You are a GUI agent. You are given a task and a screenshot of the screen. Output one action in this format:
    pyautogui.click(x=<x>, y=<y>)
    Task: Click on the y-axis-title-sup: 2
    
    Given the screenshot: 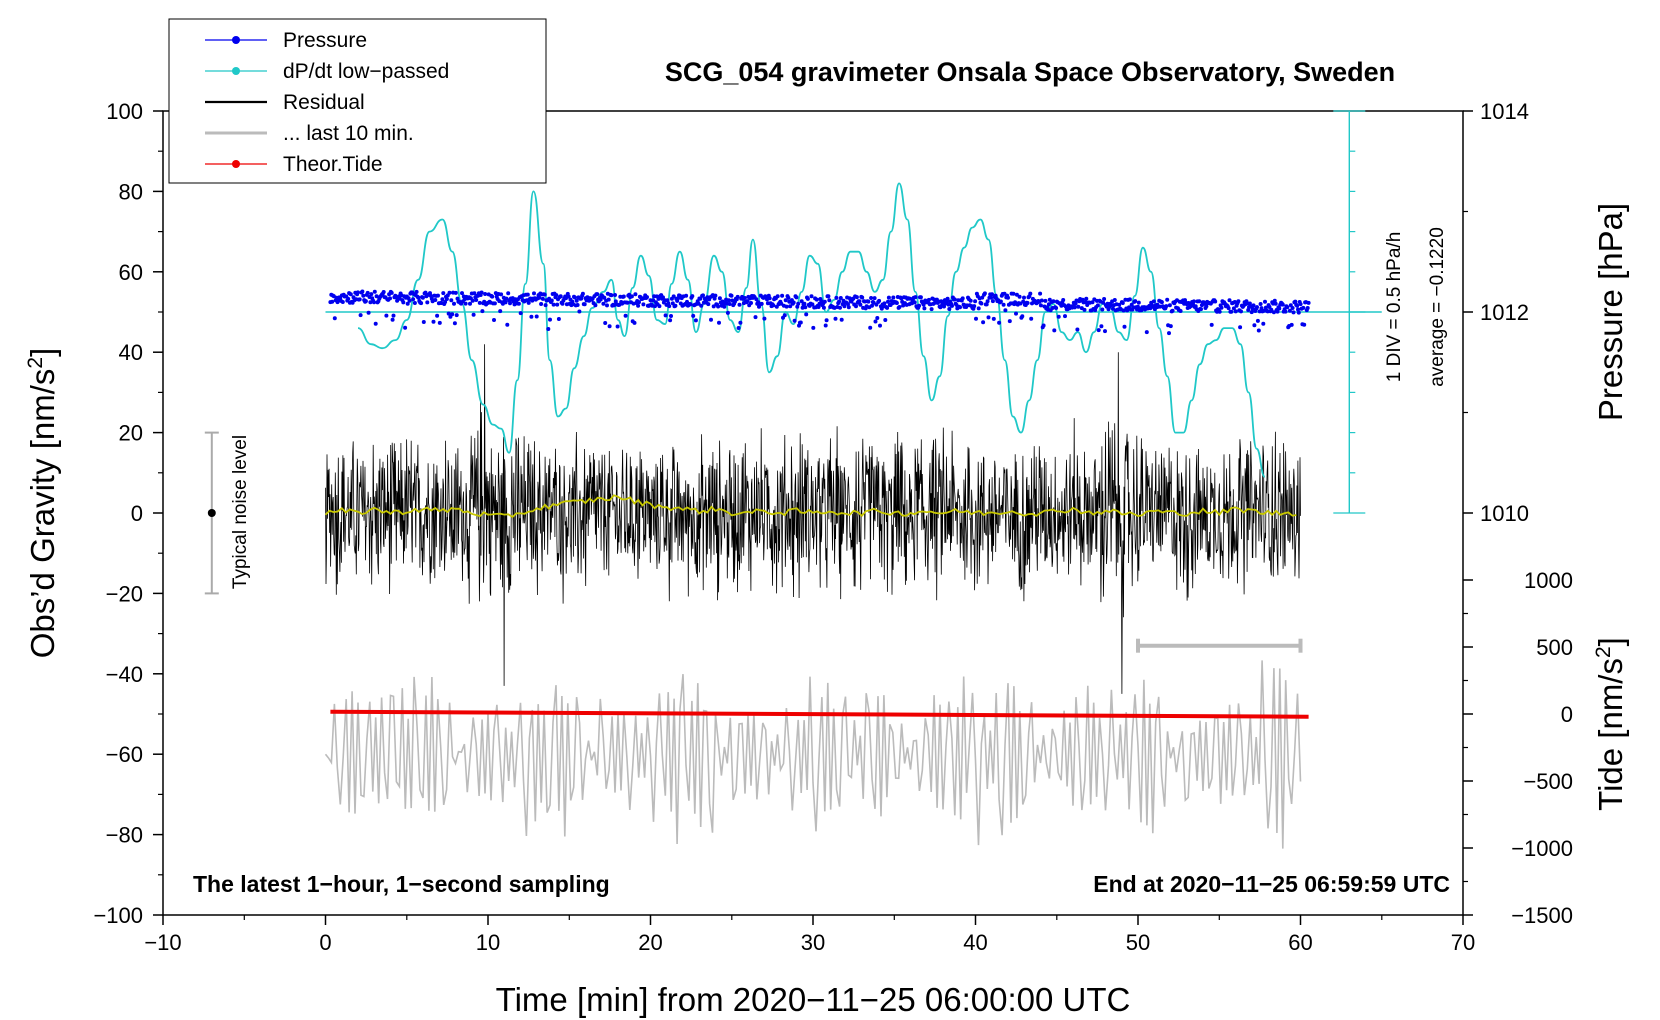 What is the action you would take?
    pyautogui.click(x=35, y=363)
    